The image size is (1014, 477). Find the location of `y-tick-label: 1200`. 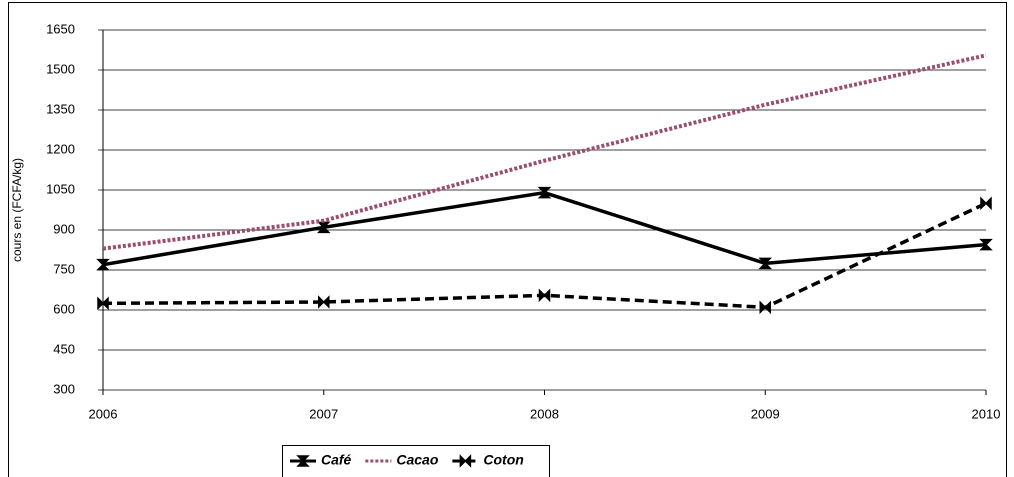

y-tick-label: 1200 is located at coordinates (60, 148).